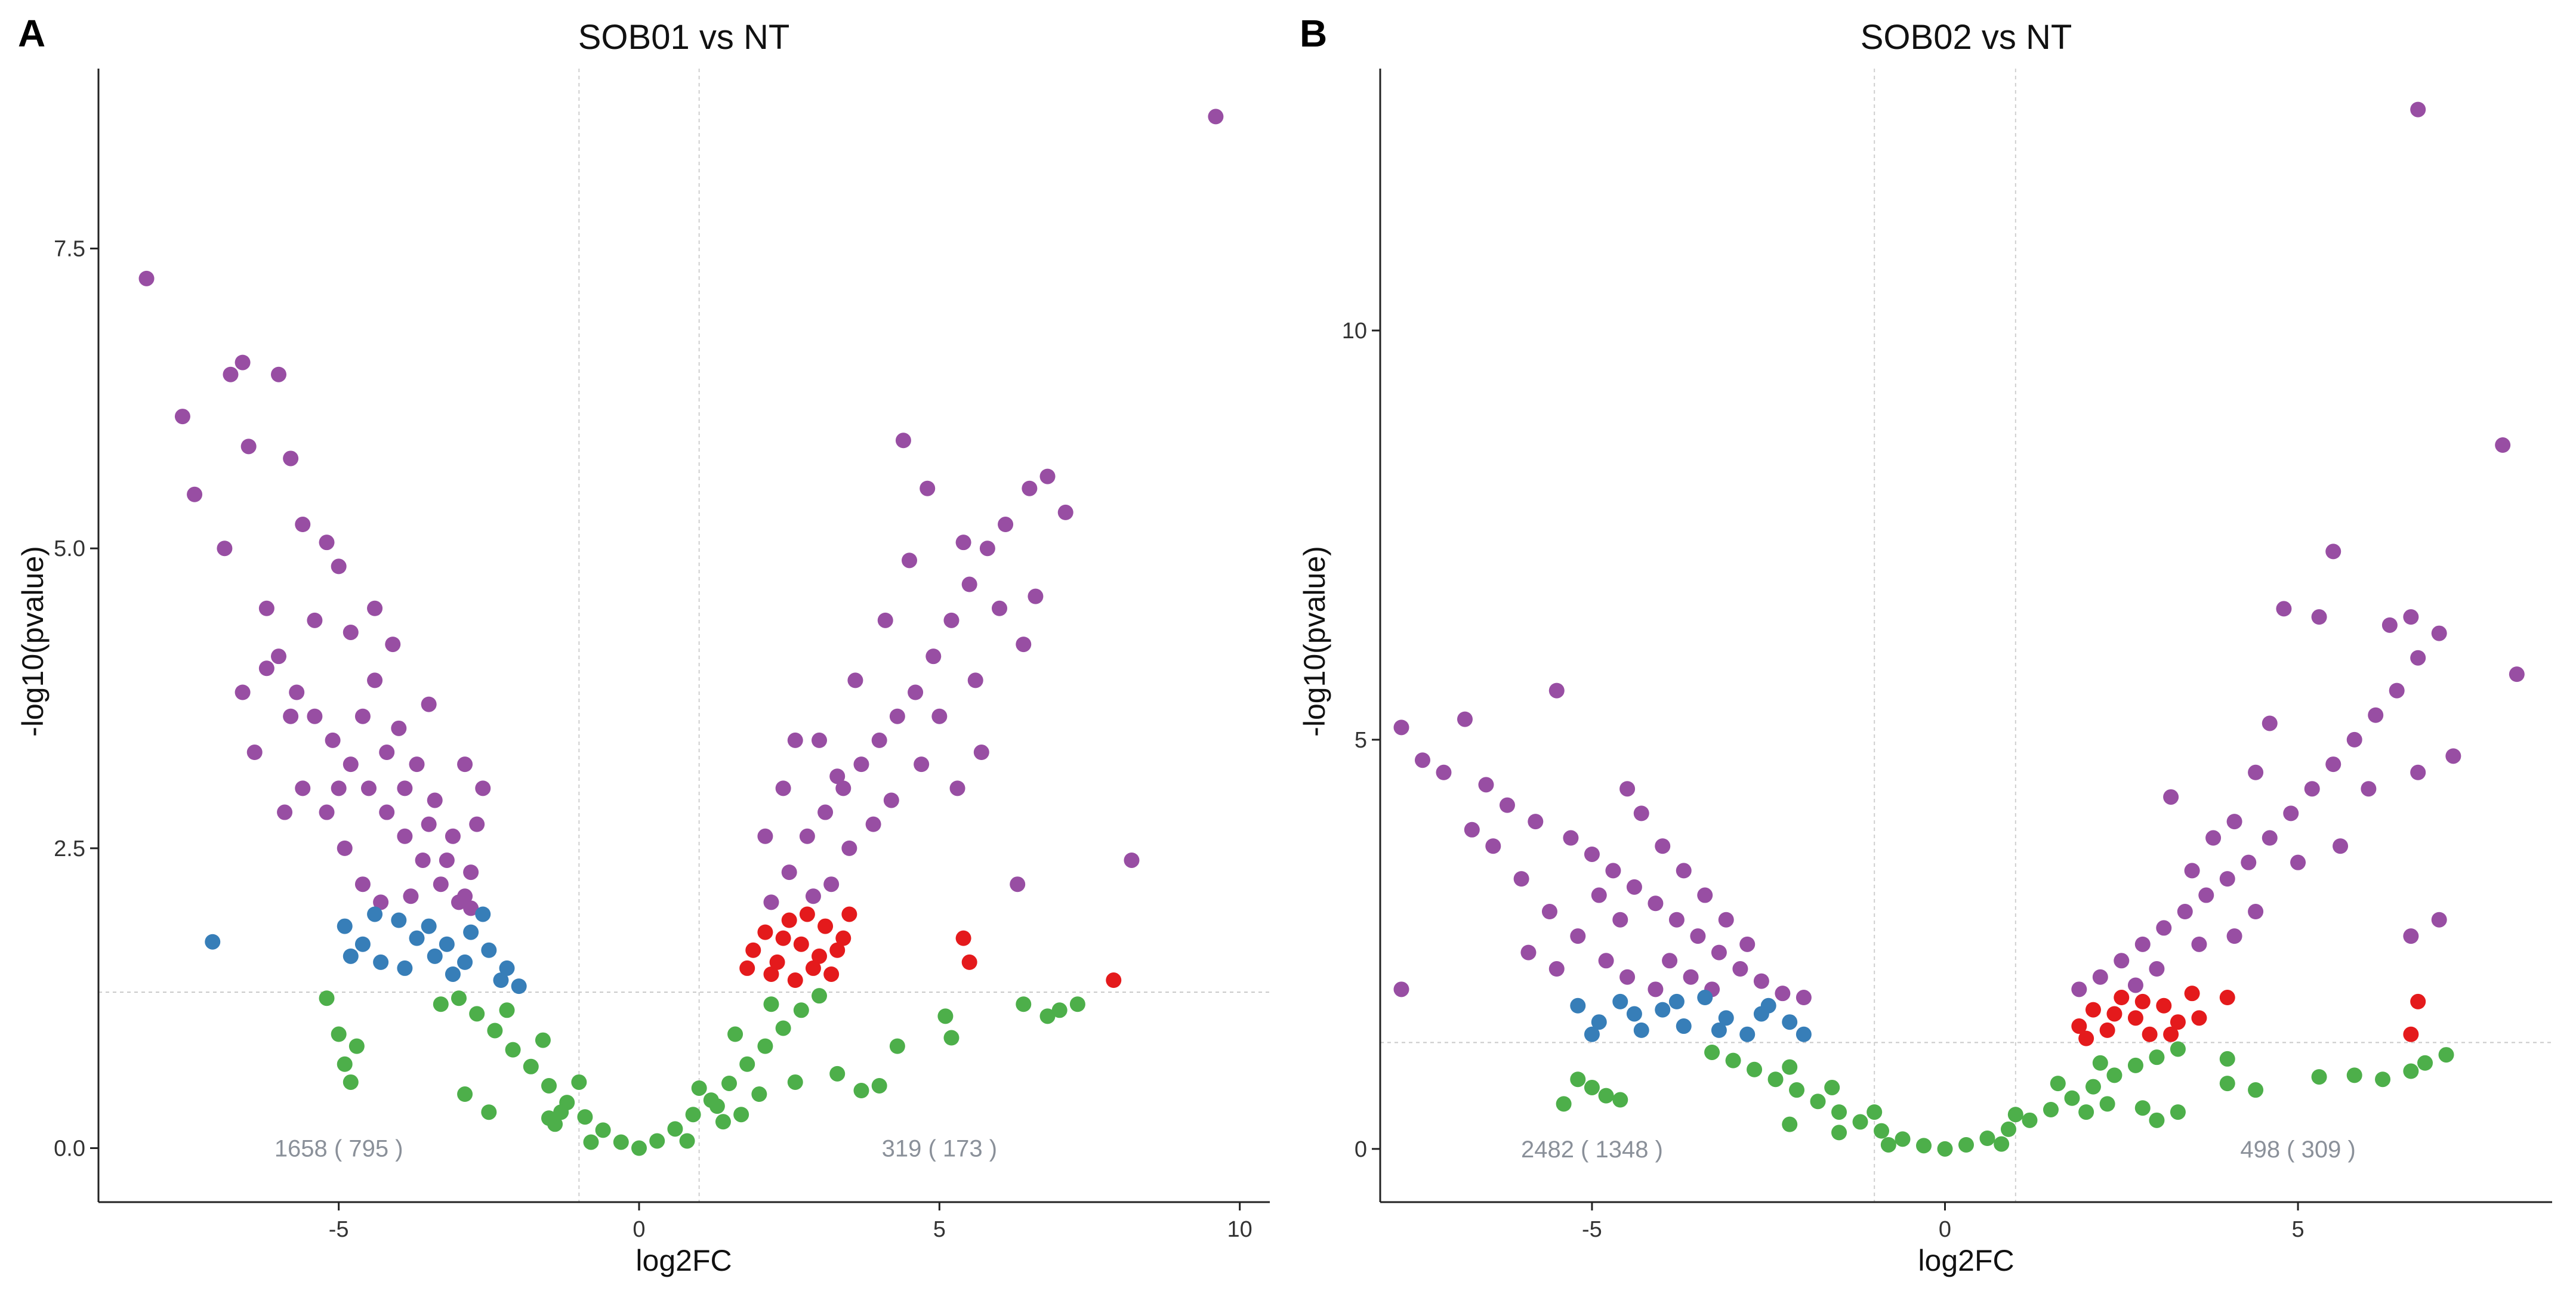  What do you see at coordinates (1314, 33) in the screenshot?
I see `panel-letter-b: B` at bounding box center [1314, 33].